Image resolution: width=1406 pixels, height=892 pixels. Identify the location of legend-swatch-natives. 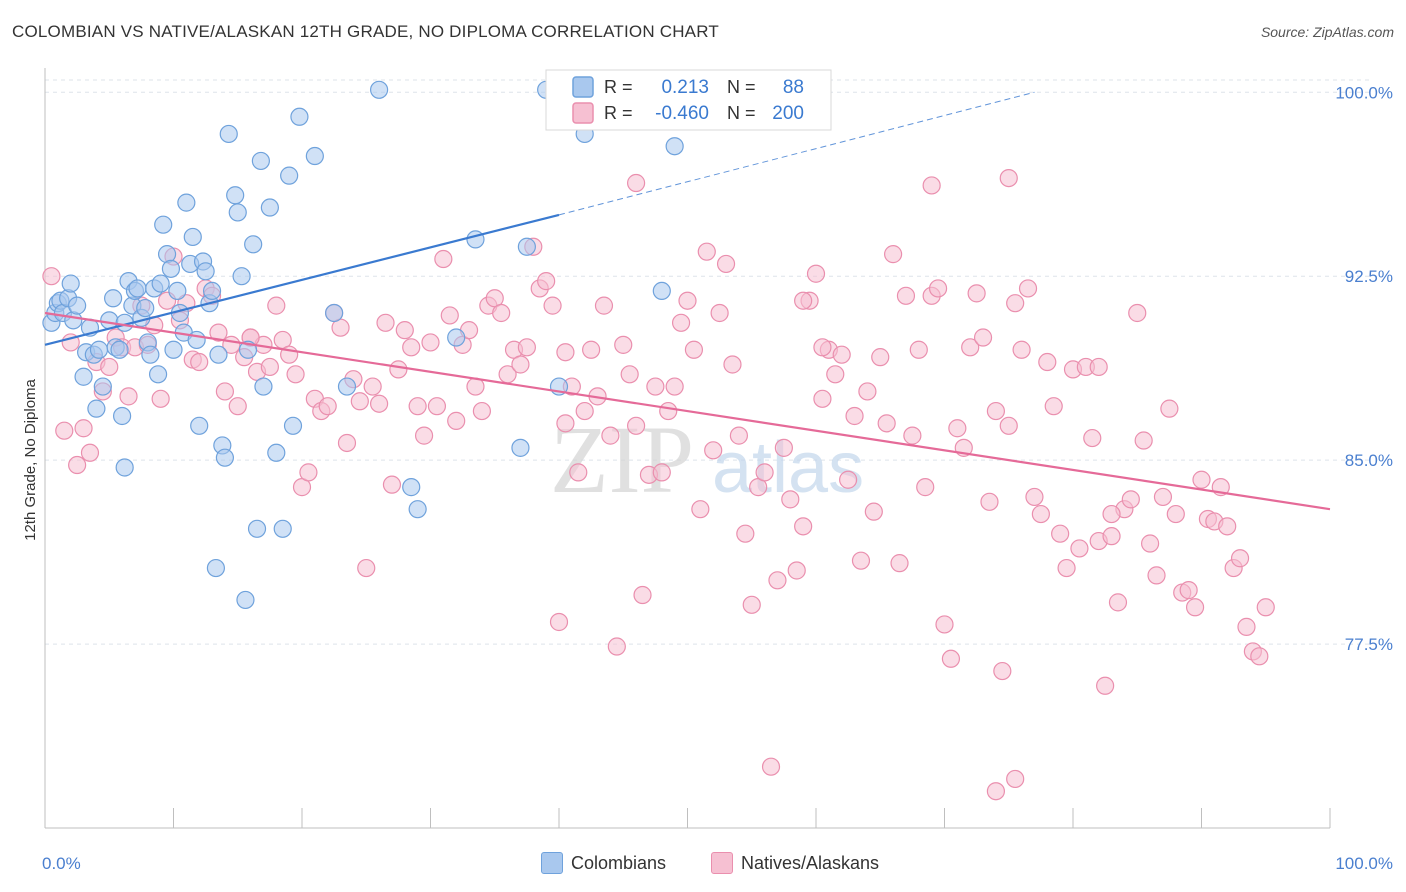
(583, 113).